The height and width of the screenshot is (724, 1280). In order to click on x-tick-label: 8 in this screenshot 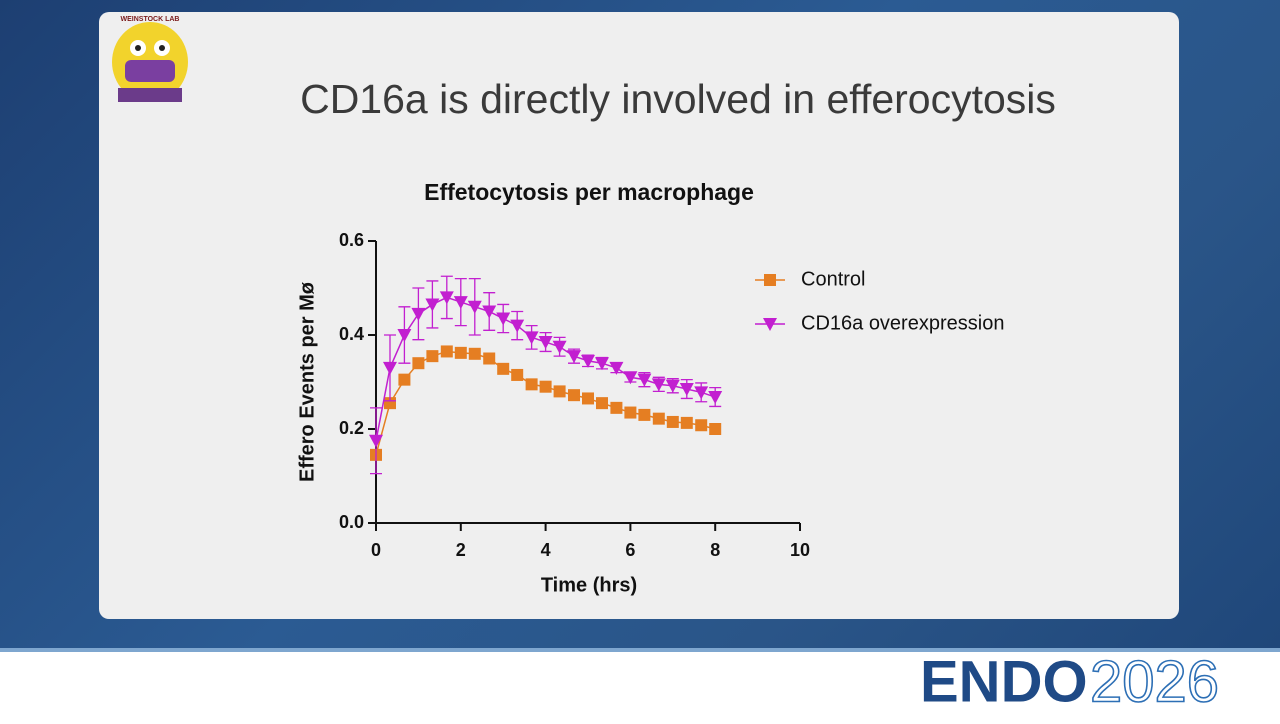, I will do `click(715, 550)`.